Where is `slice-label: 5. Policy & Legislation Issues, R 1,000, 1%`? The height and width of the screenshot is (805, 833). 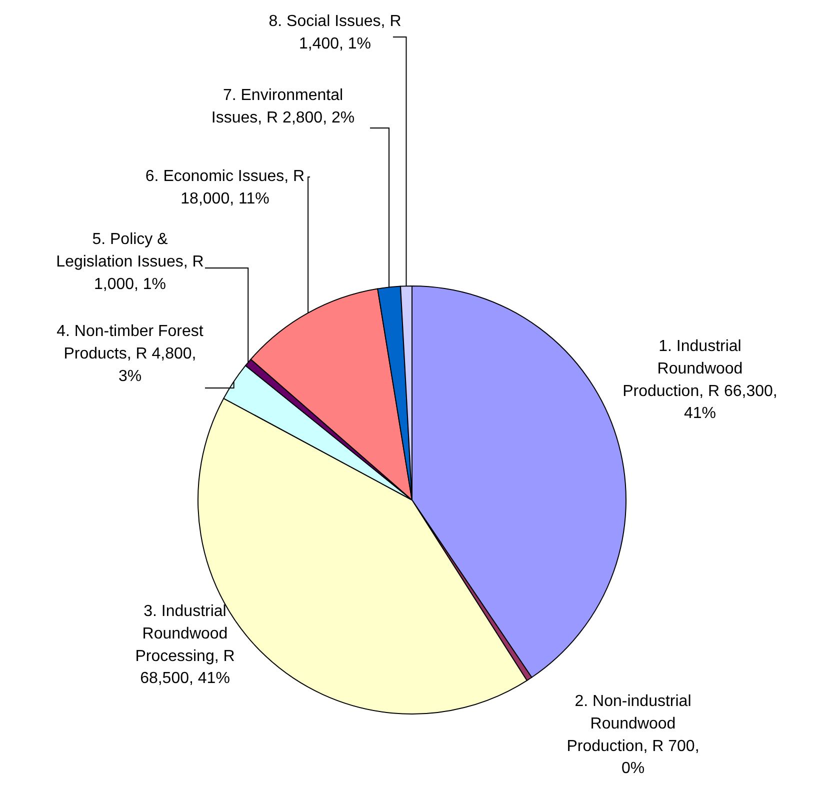
slice-label: 5. Policy & Legislation Issues, R 1,000, 1% is located at coordinates (130, 262).